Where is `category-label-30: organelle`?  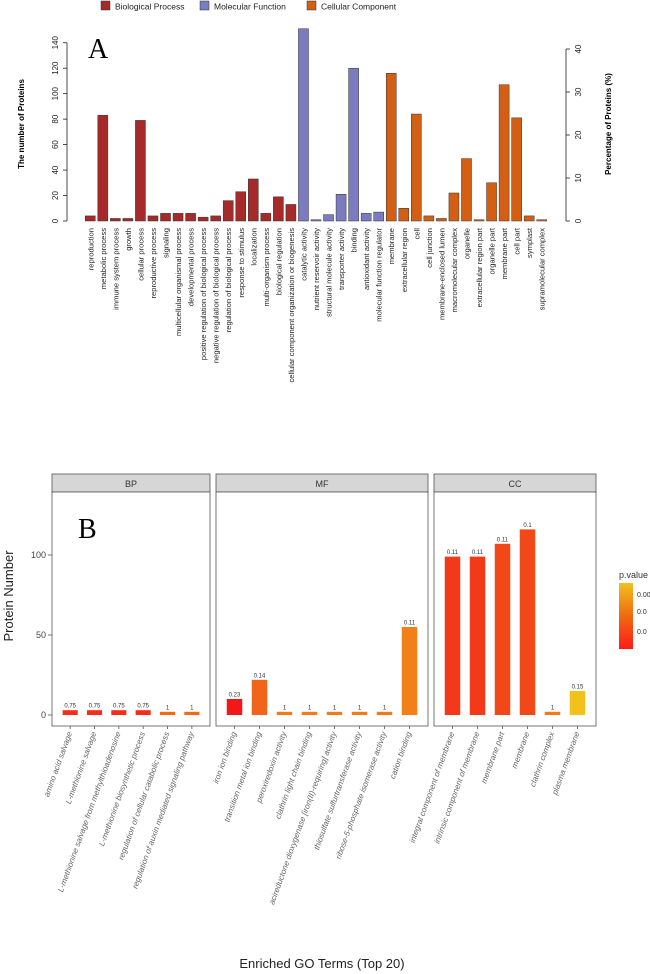
category-label-30: organelle is located at coordinates (466, 243).